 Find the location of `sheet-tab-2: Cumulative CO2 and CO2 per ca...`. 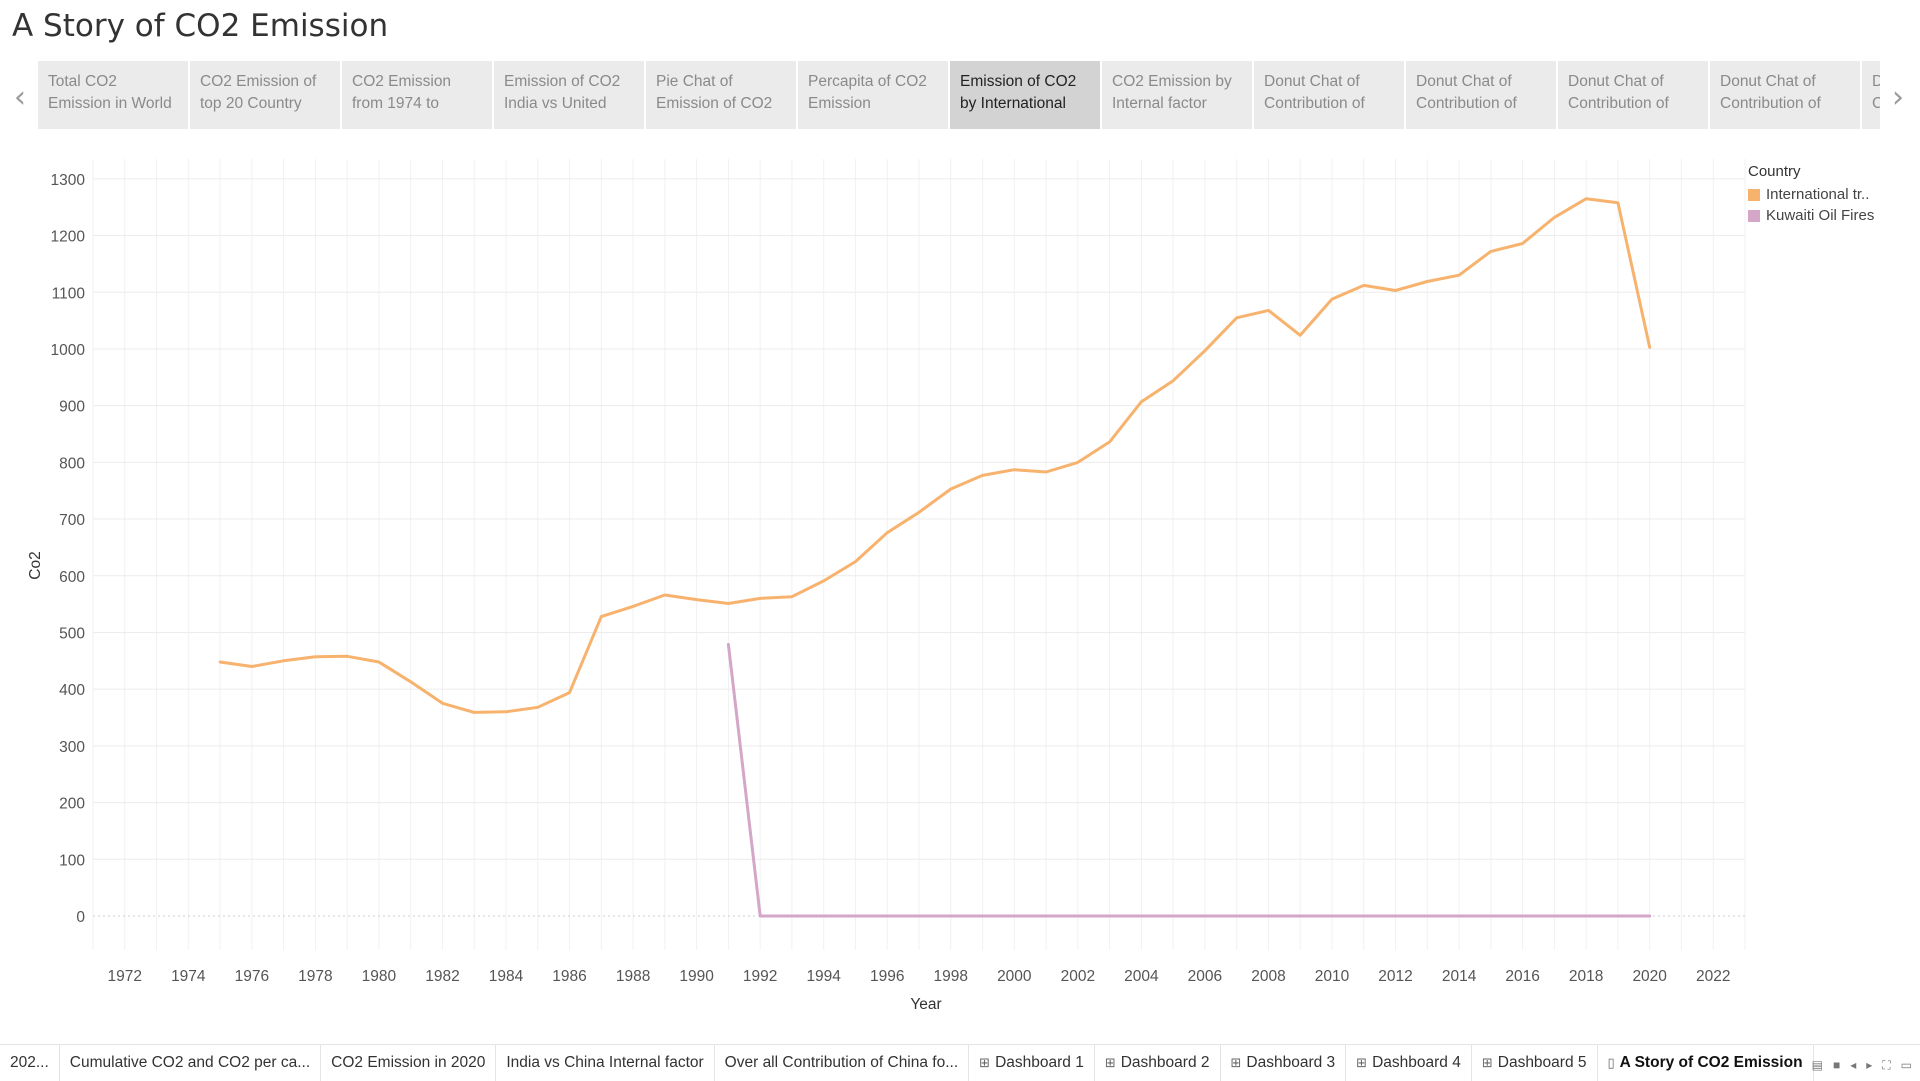

sheet-tab-2: Cumulative CO2 and CO2 per ca... is located at coordinates (191, 1063).